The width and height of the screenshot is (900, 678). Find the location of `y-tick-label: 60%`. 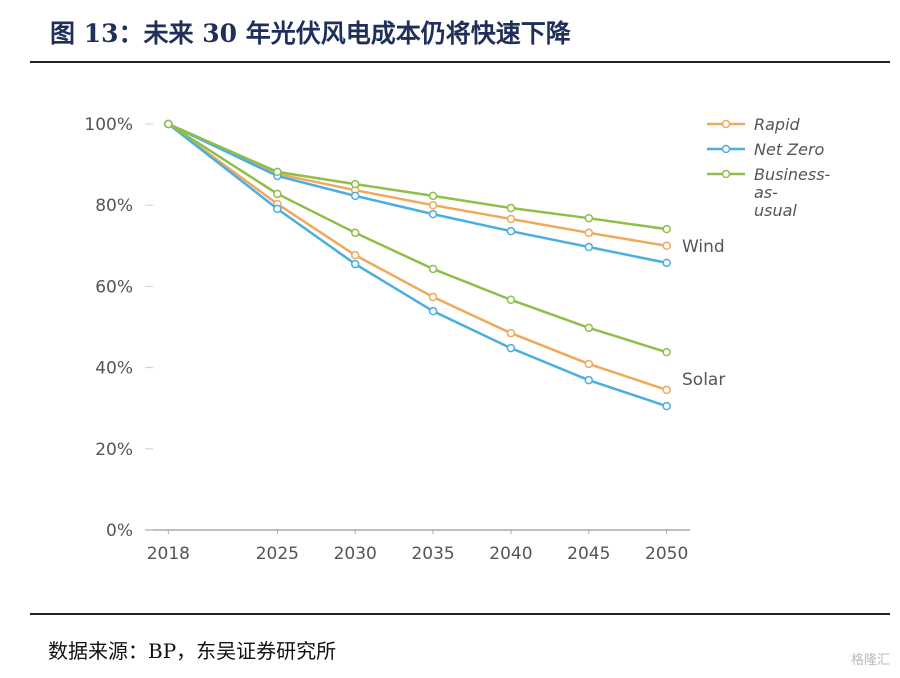

y-tick-label: 60% is located at coordinates (114, 287).